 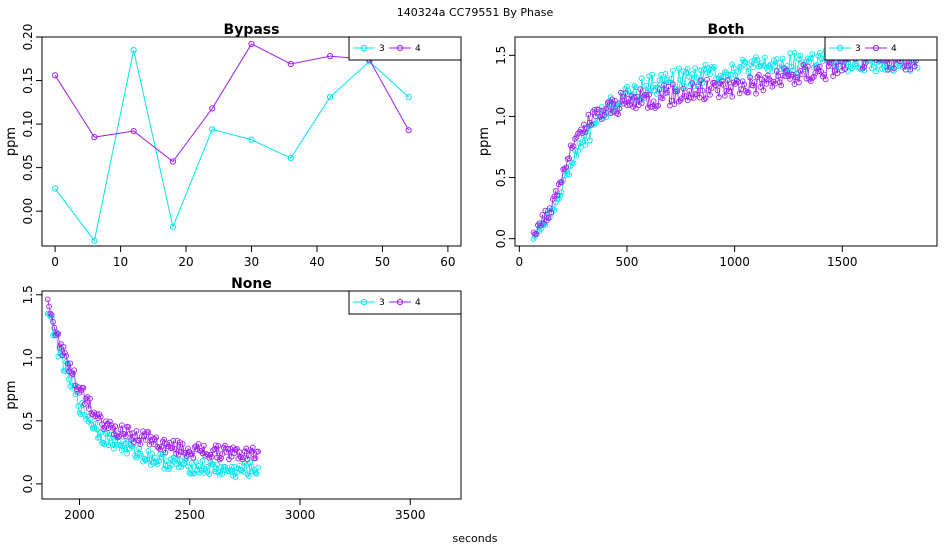 I want to click on y-tick-label: 0.20, so click(x=28, y=37).